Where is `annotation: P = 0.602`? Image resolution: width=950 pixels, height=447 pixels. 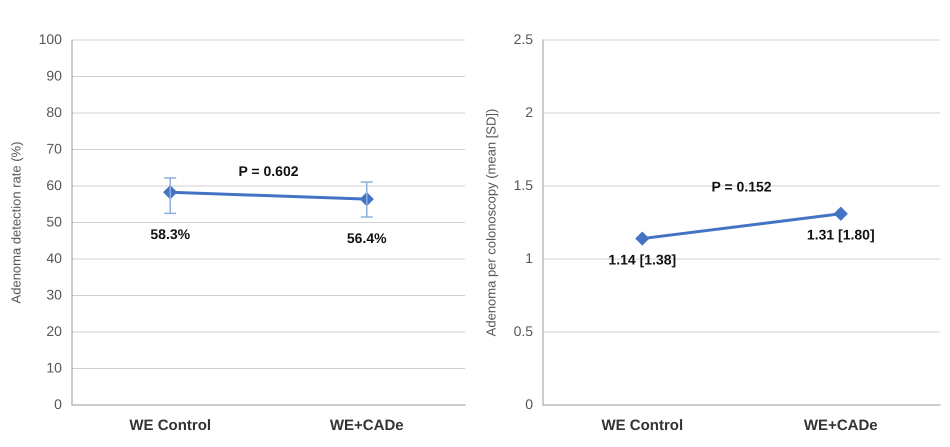
annotation: P = 0.602 is located at coordinates (268, 170).